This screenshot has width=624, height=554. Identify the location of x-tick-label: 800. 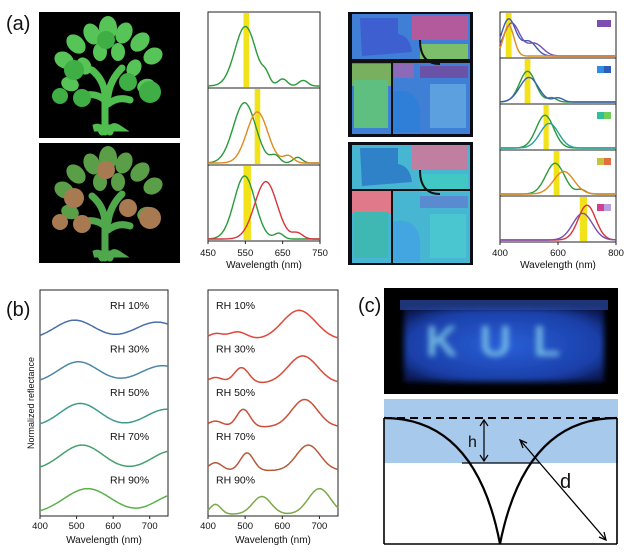
(616, 253).